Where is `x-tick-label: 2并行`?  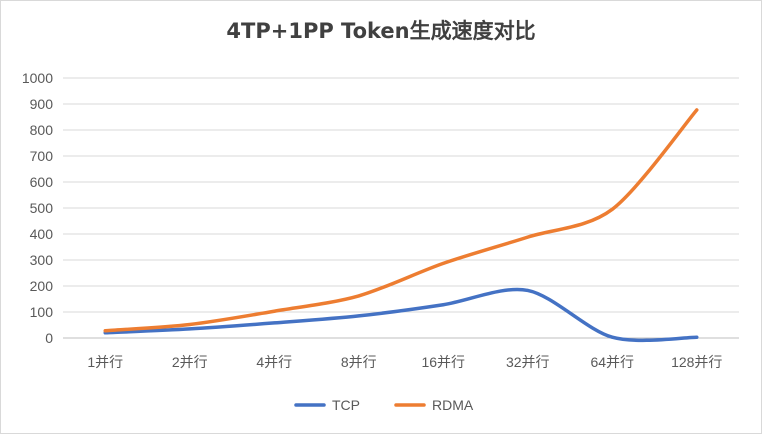
x-tick-label: 2并行 is located at coordinates (190, 362).